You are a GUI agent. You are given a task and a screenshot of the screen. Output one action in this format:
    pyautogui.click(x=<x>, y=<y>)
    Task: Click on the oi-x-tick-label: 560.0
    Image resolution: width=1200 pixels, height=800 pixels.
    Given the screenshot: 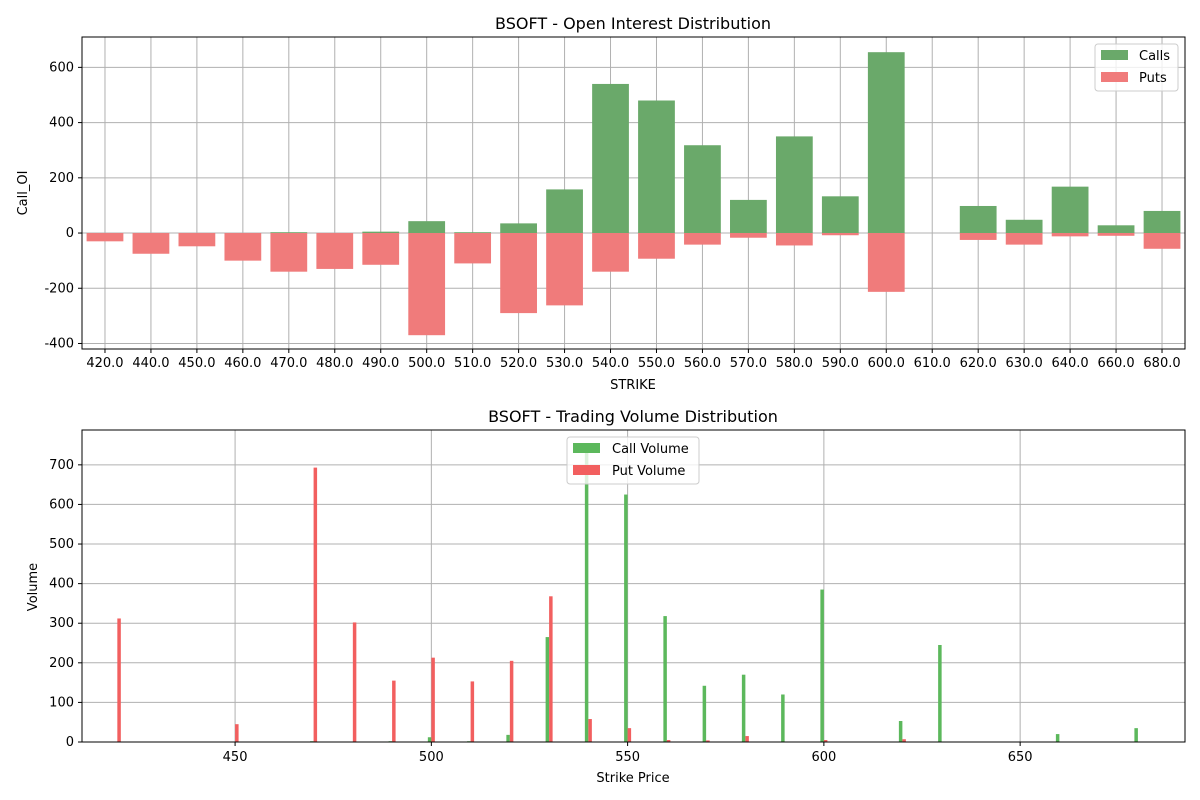 What is the action you would take?
    pyautogui.click(x=702, y=363)
    